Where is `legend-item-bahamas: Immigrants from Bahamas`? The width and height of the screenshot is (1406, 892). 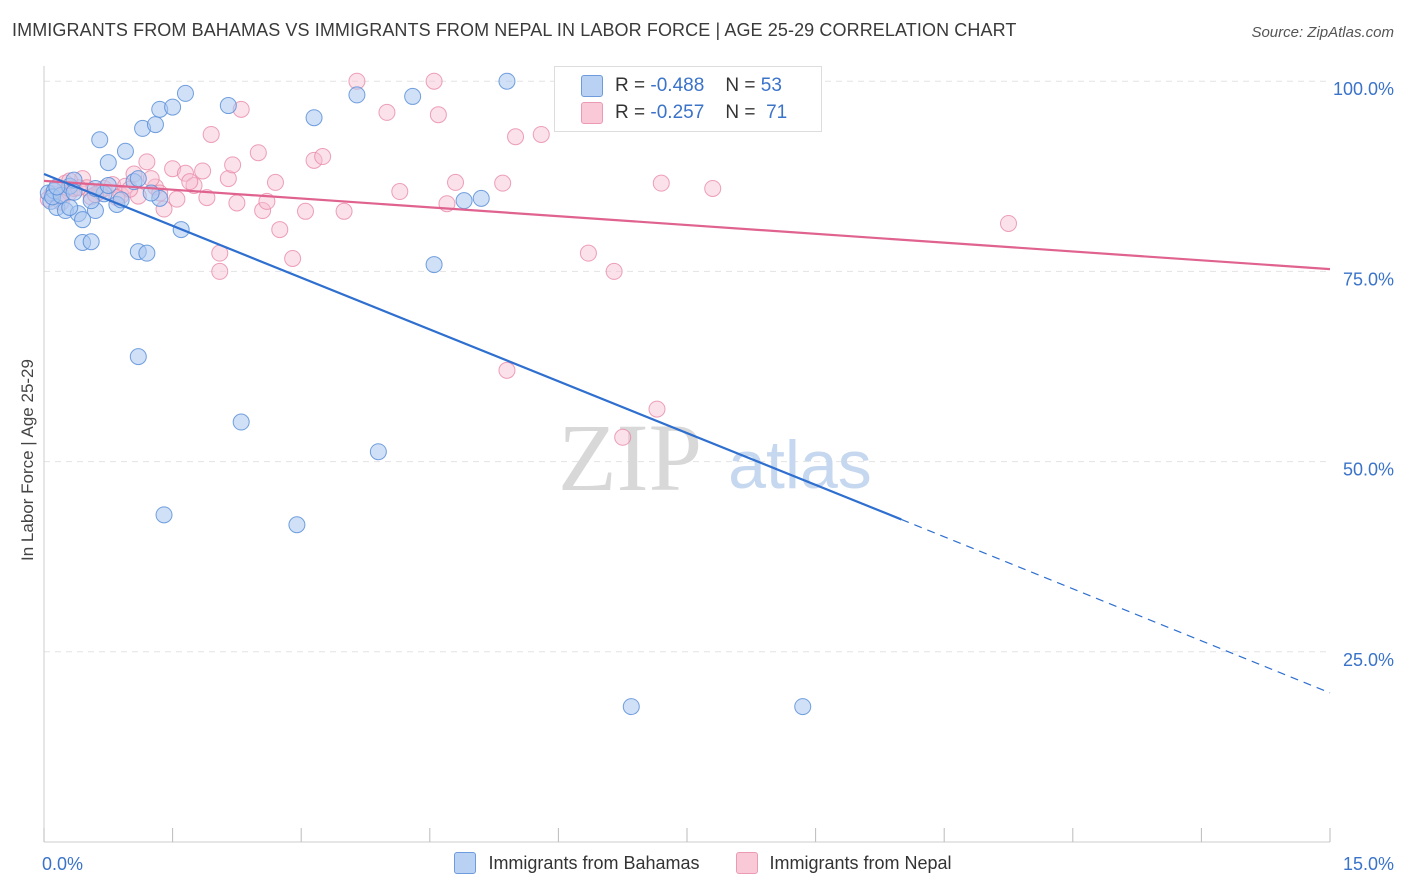
legend-item-bahamas: Immigrants from Bahamas is located at coordinates (577, 863).